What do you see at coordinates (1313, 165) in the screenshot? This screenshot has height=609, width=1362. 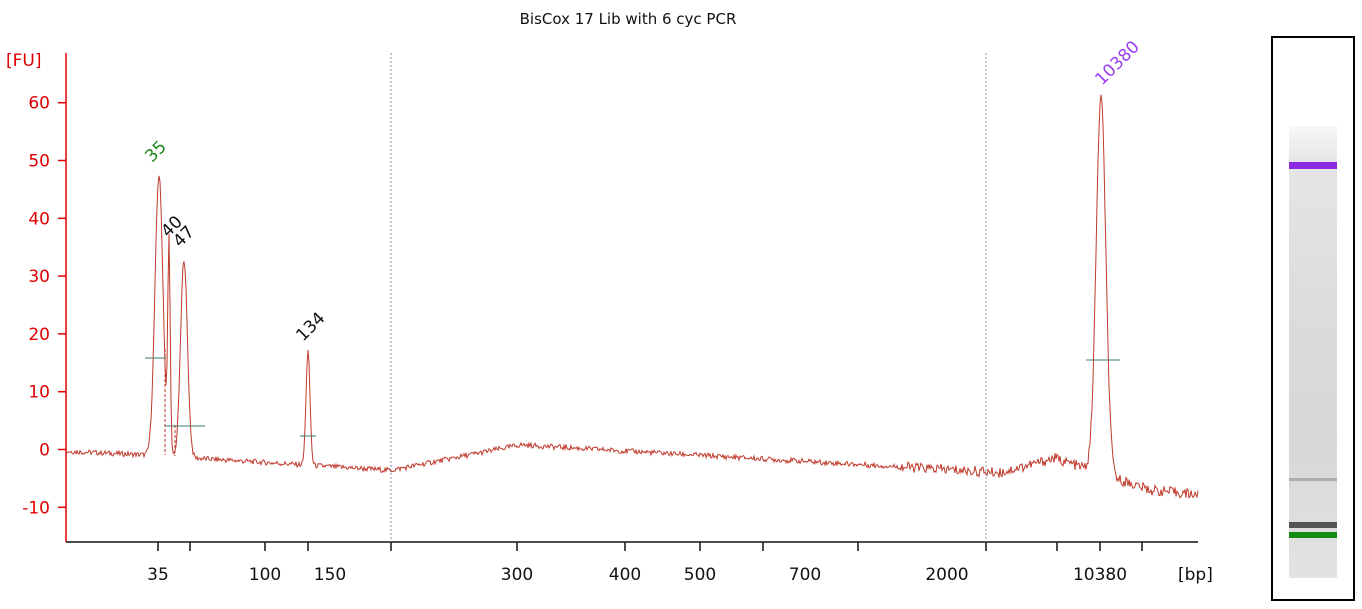 I see `upper-marker-band` at bounding box center [1313, 165].